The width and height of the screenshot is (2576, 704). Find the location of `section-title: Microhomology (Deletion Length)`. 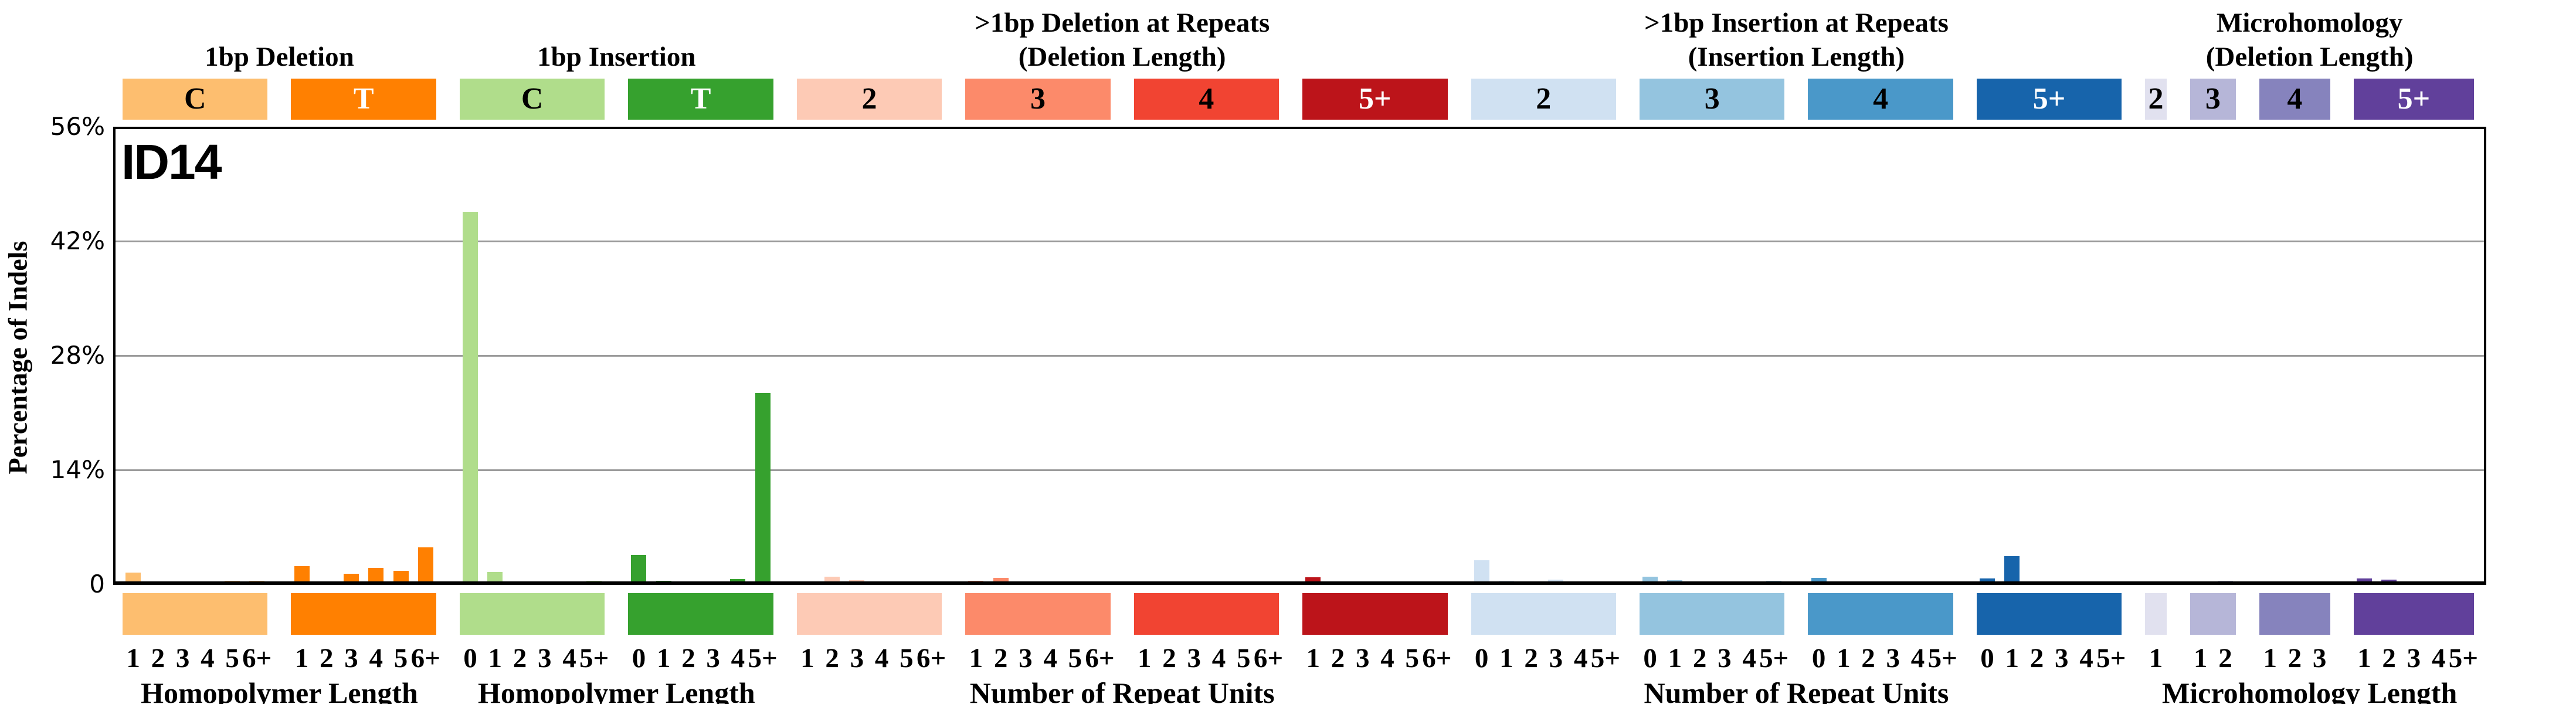

section-title: Microhomology (Deletion Length) is located at coordinates (2309, 40).